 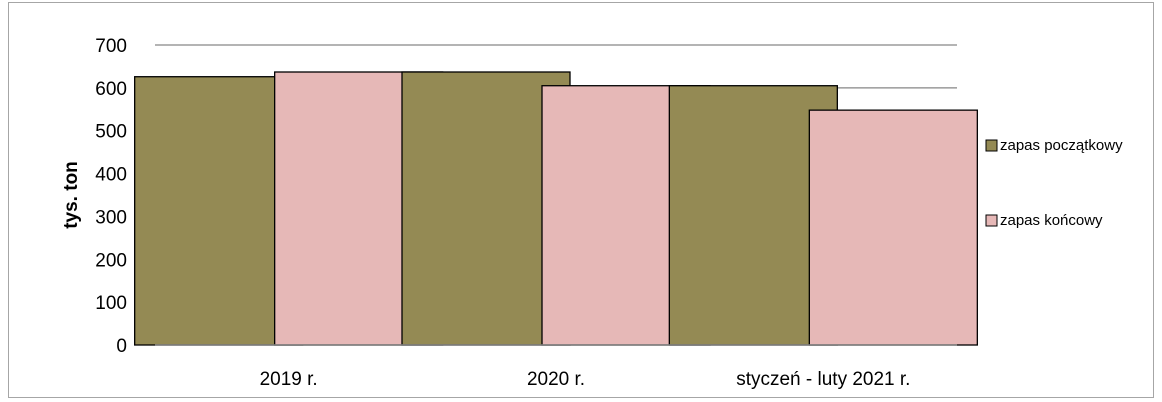 I want to click on x-tick-label: 2020 r., so click(x=556, y=379).